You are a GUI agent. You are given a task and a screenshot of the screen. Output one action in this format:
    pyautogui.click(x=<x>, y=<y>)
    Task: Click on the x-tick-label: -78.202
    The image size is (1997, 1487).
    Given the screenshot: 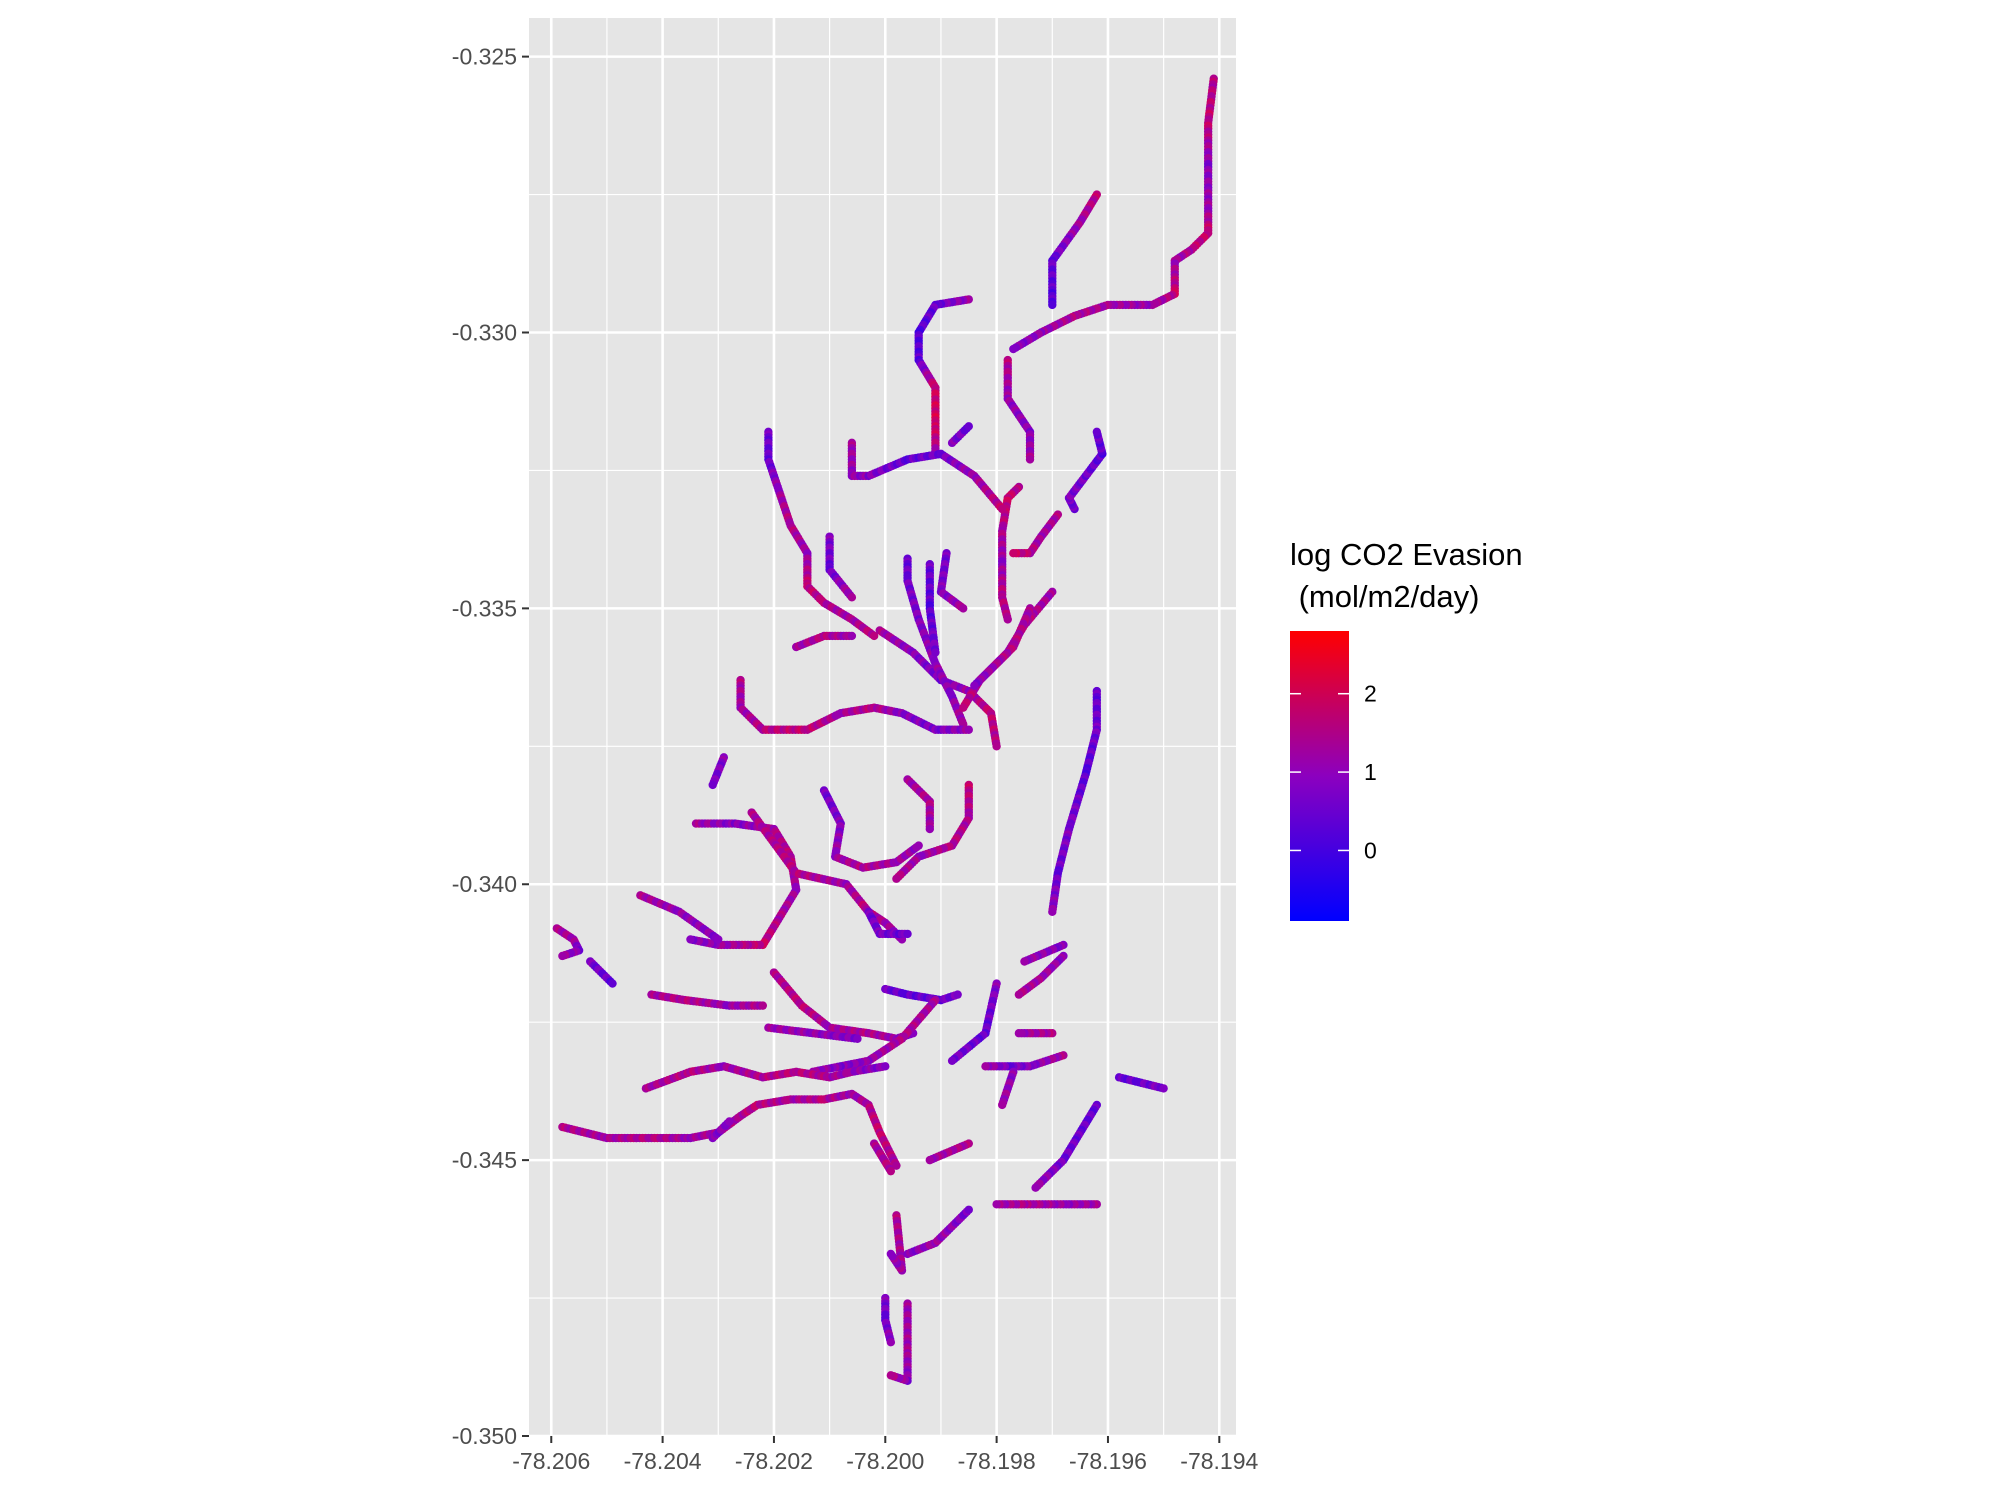 What is the action you would take?
    pyautogui.click(x=774, y=1461)
    